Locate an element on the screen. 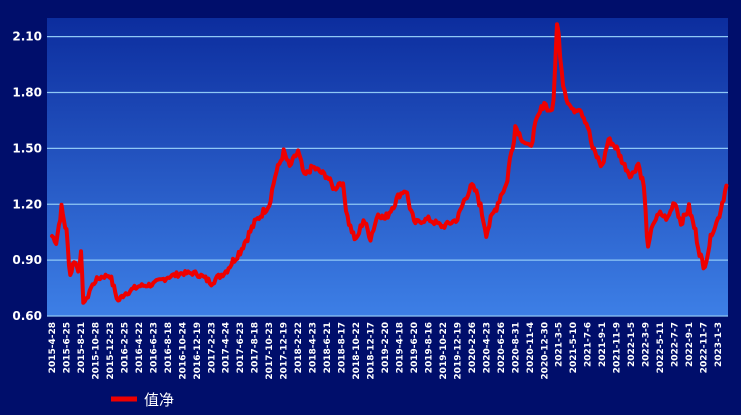  x-tick-label: 2017-10-23 is located at coordinates (270, 351).